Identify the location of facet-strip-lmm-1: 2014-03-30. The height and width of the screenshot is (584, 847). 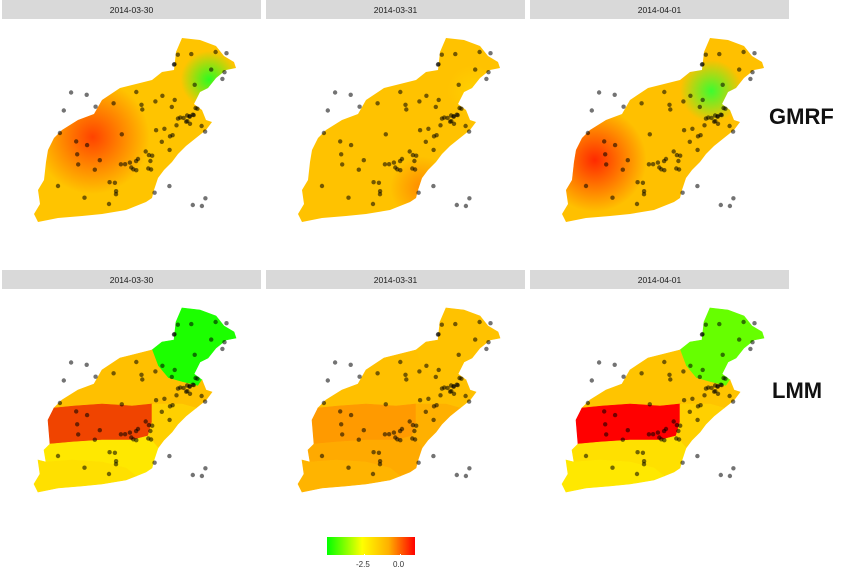
(131, 279).